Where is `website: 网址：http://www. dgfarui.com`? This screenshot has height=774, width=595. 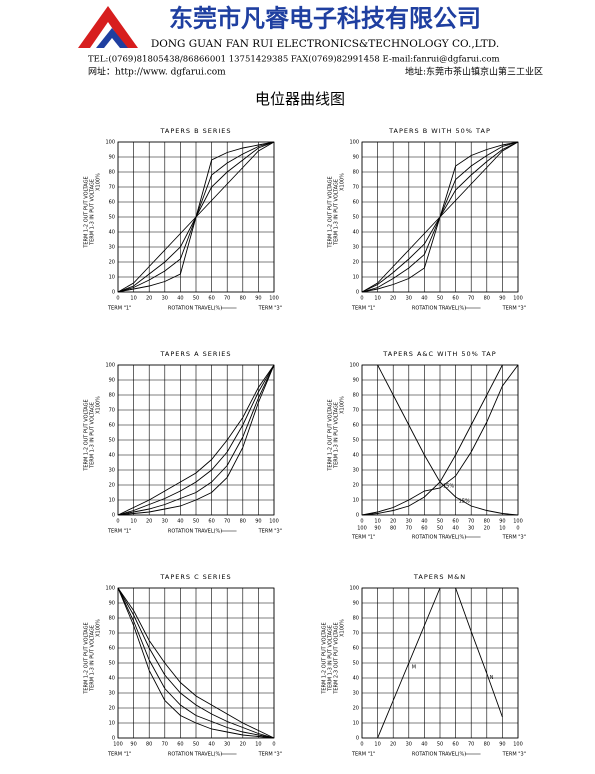 website: 网址：http://www. dgfarui.com is located at coordinates (157, 72).